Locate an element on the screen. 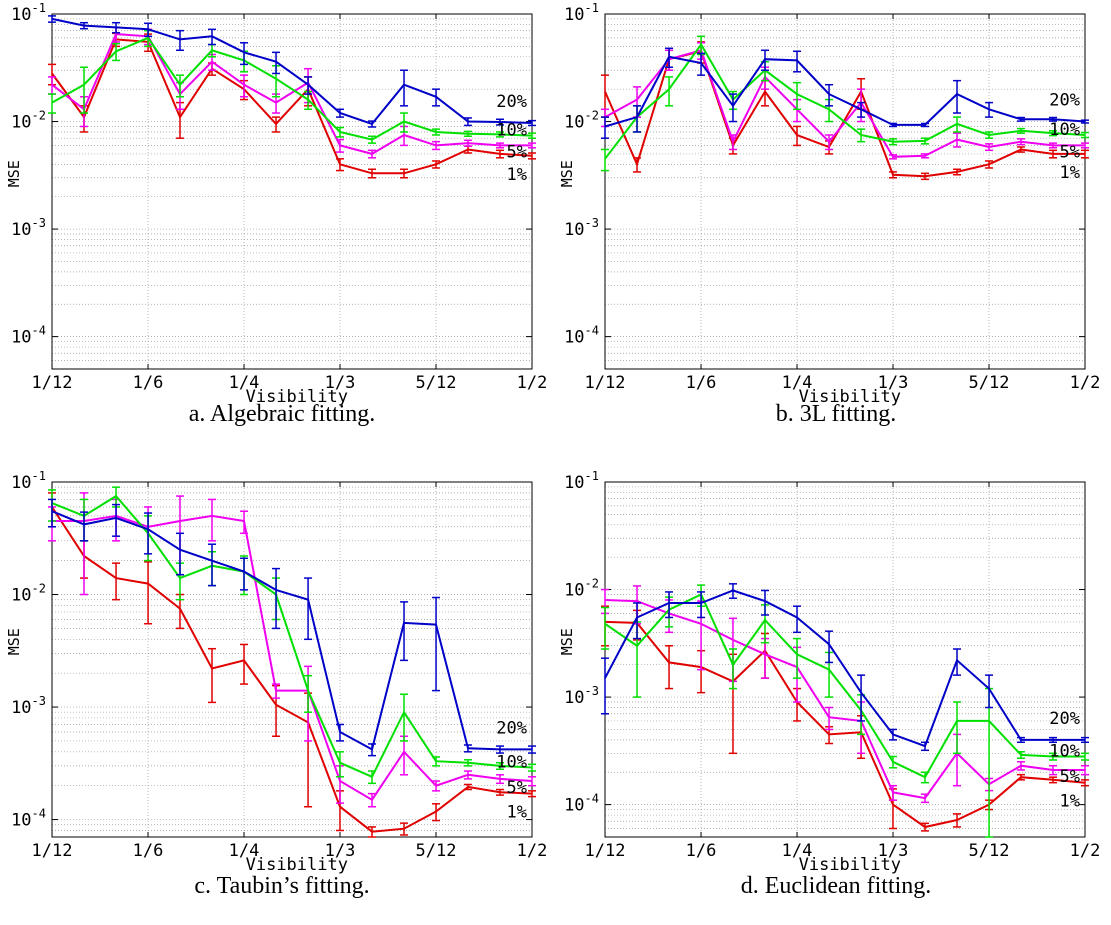  series-10pct is located at coordinates (292, 86).